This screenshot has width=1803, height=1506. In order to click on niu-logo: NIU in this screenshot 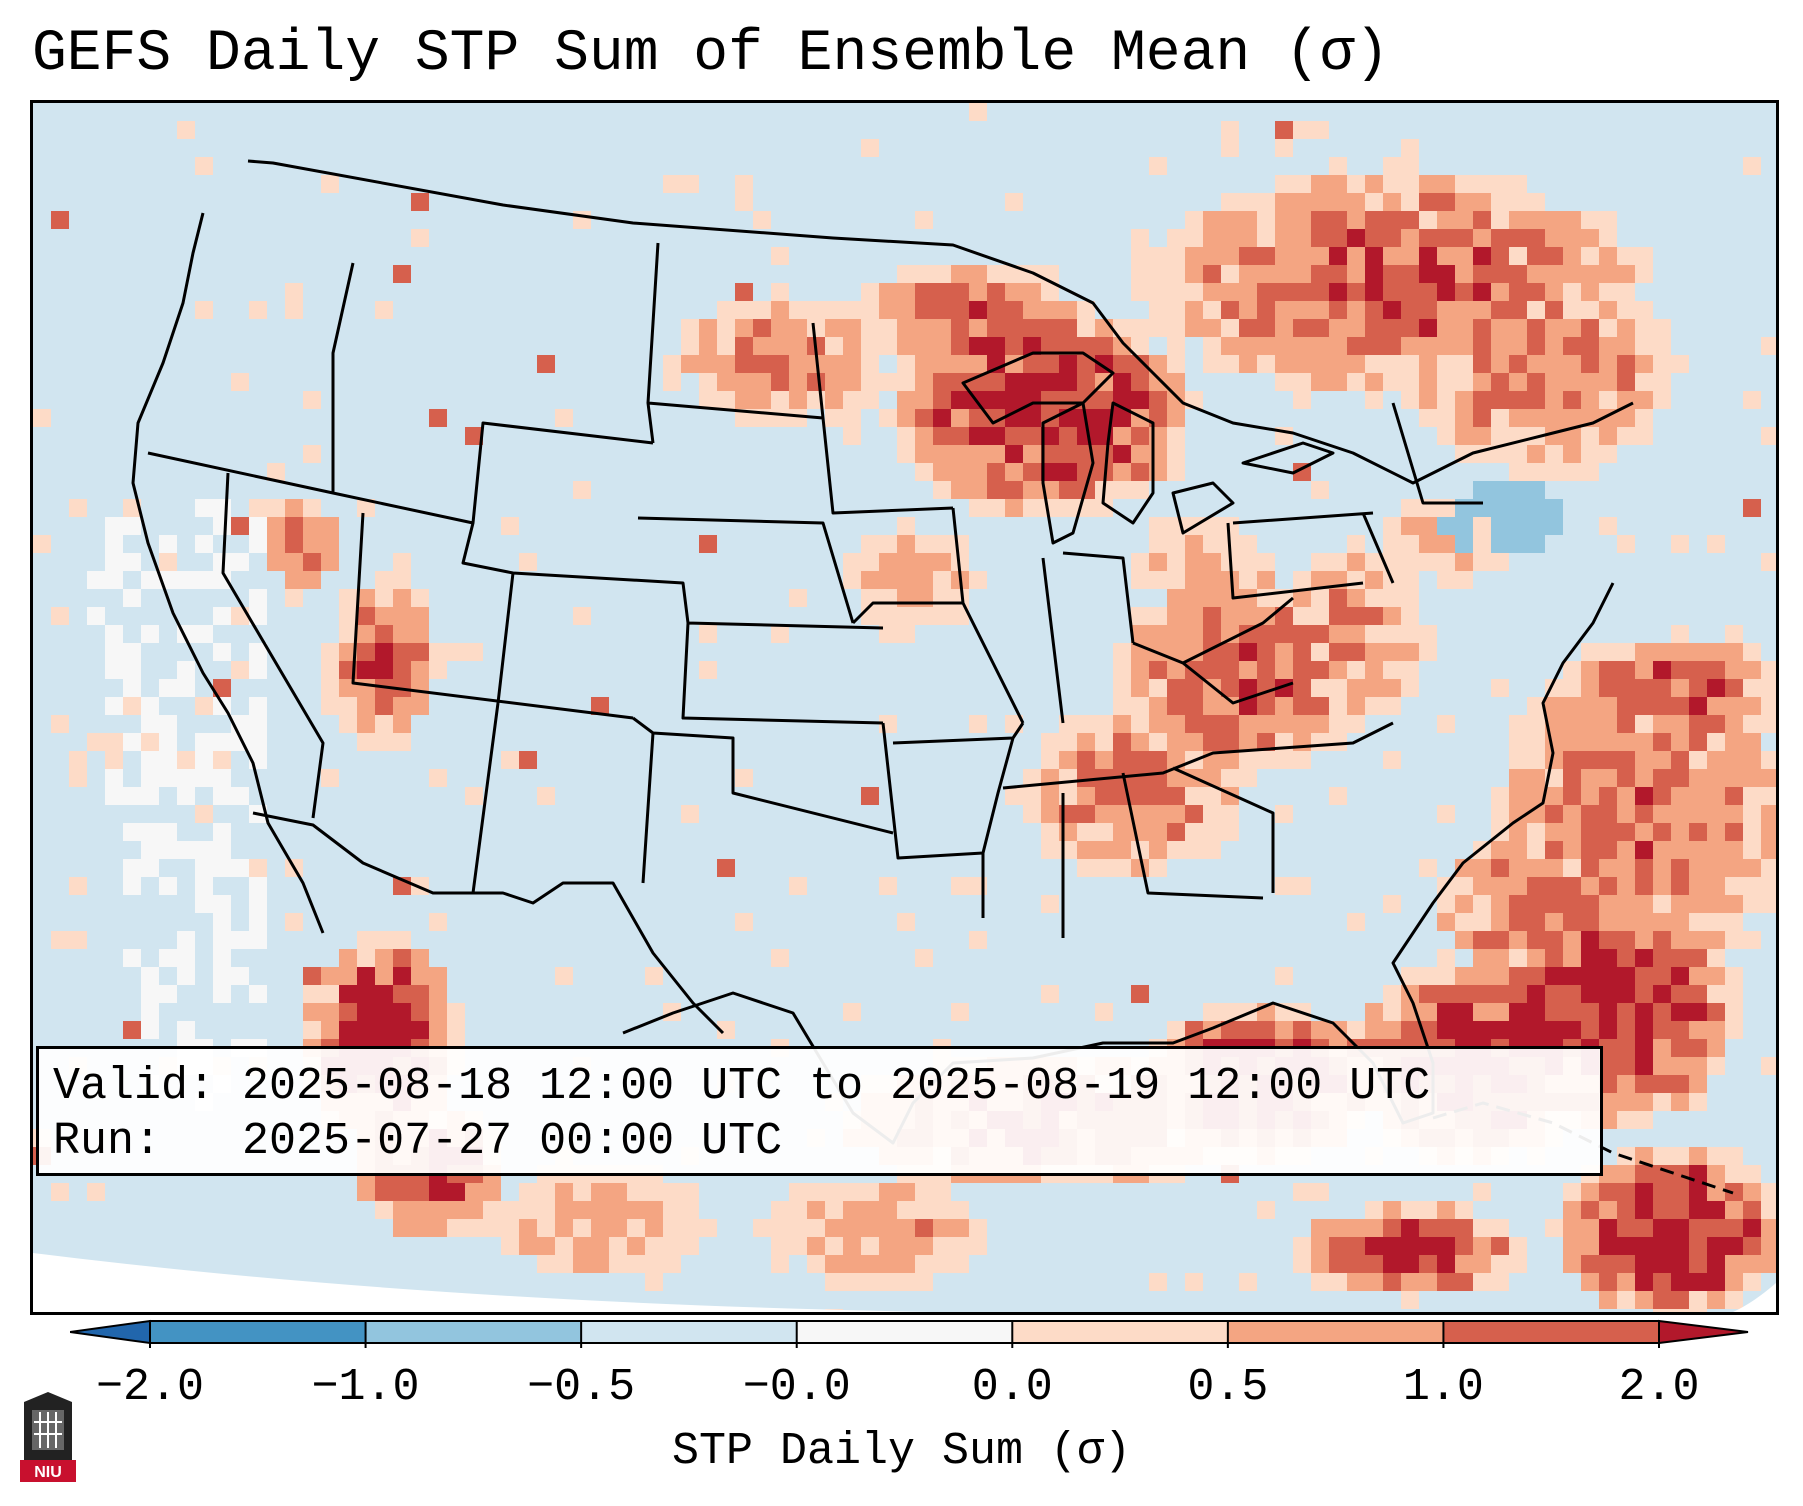, I will do `click(48, 1437)`.